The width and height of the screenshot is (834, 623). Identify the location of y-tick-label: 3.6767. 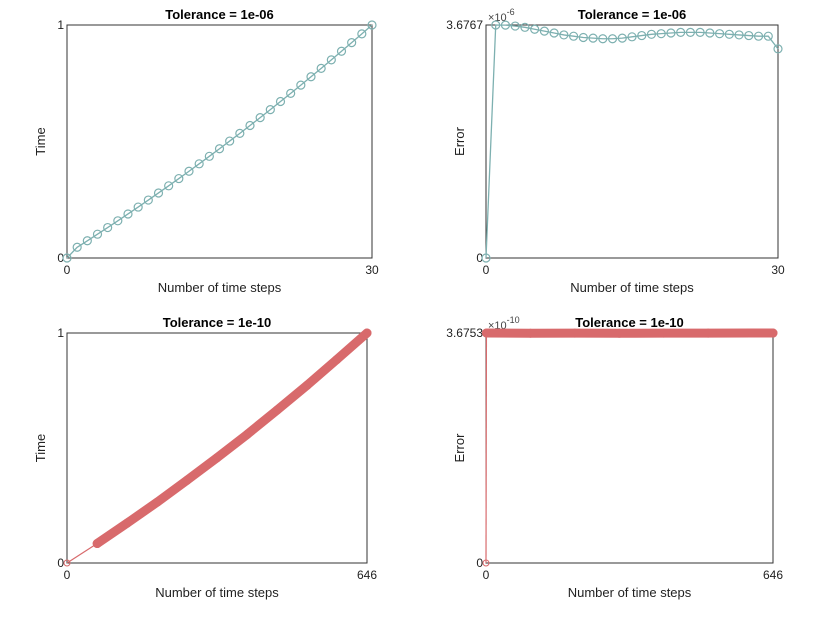
(464, 25).